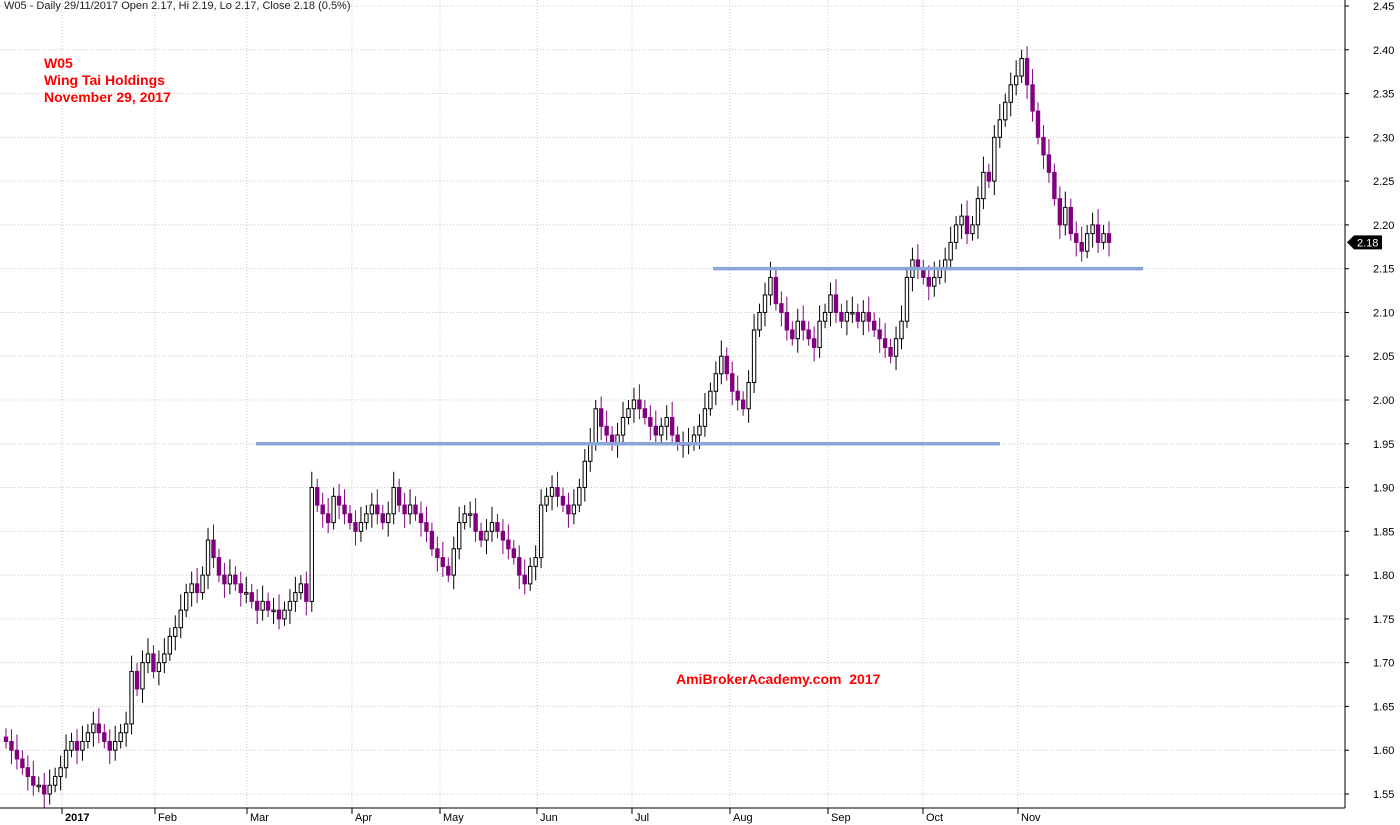 Image resolution: width=1400 pixels, height=825 pixels. What do you see at coordinates (1383, 357) in the screenshot?
I see `y-tick-label: 2.05` at bounding box center [1383, 357].